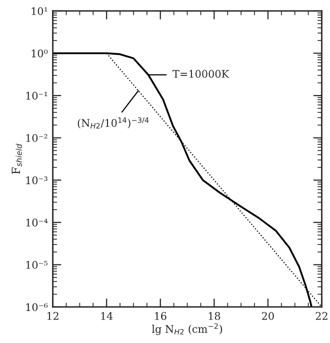 The image size is (330, 343). Describe the element at coordinates (187, 329) in the screenshot. I see `x-axis-title: lg N$_{H2}$ (cm$^{−2}$)` at that location.